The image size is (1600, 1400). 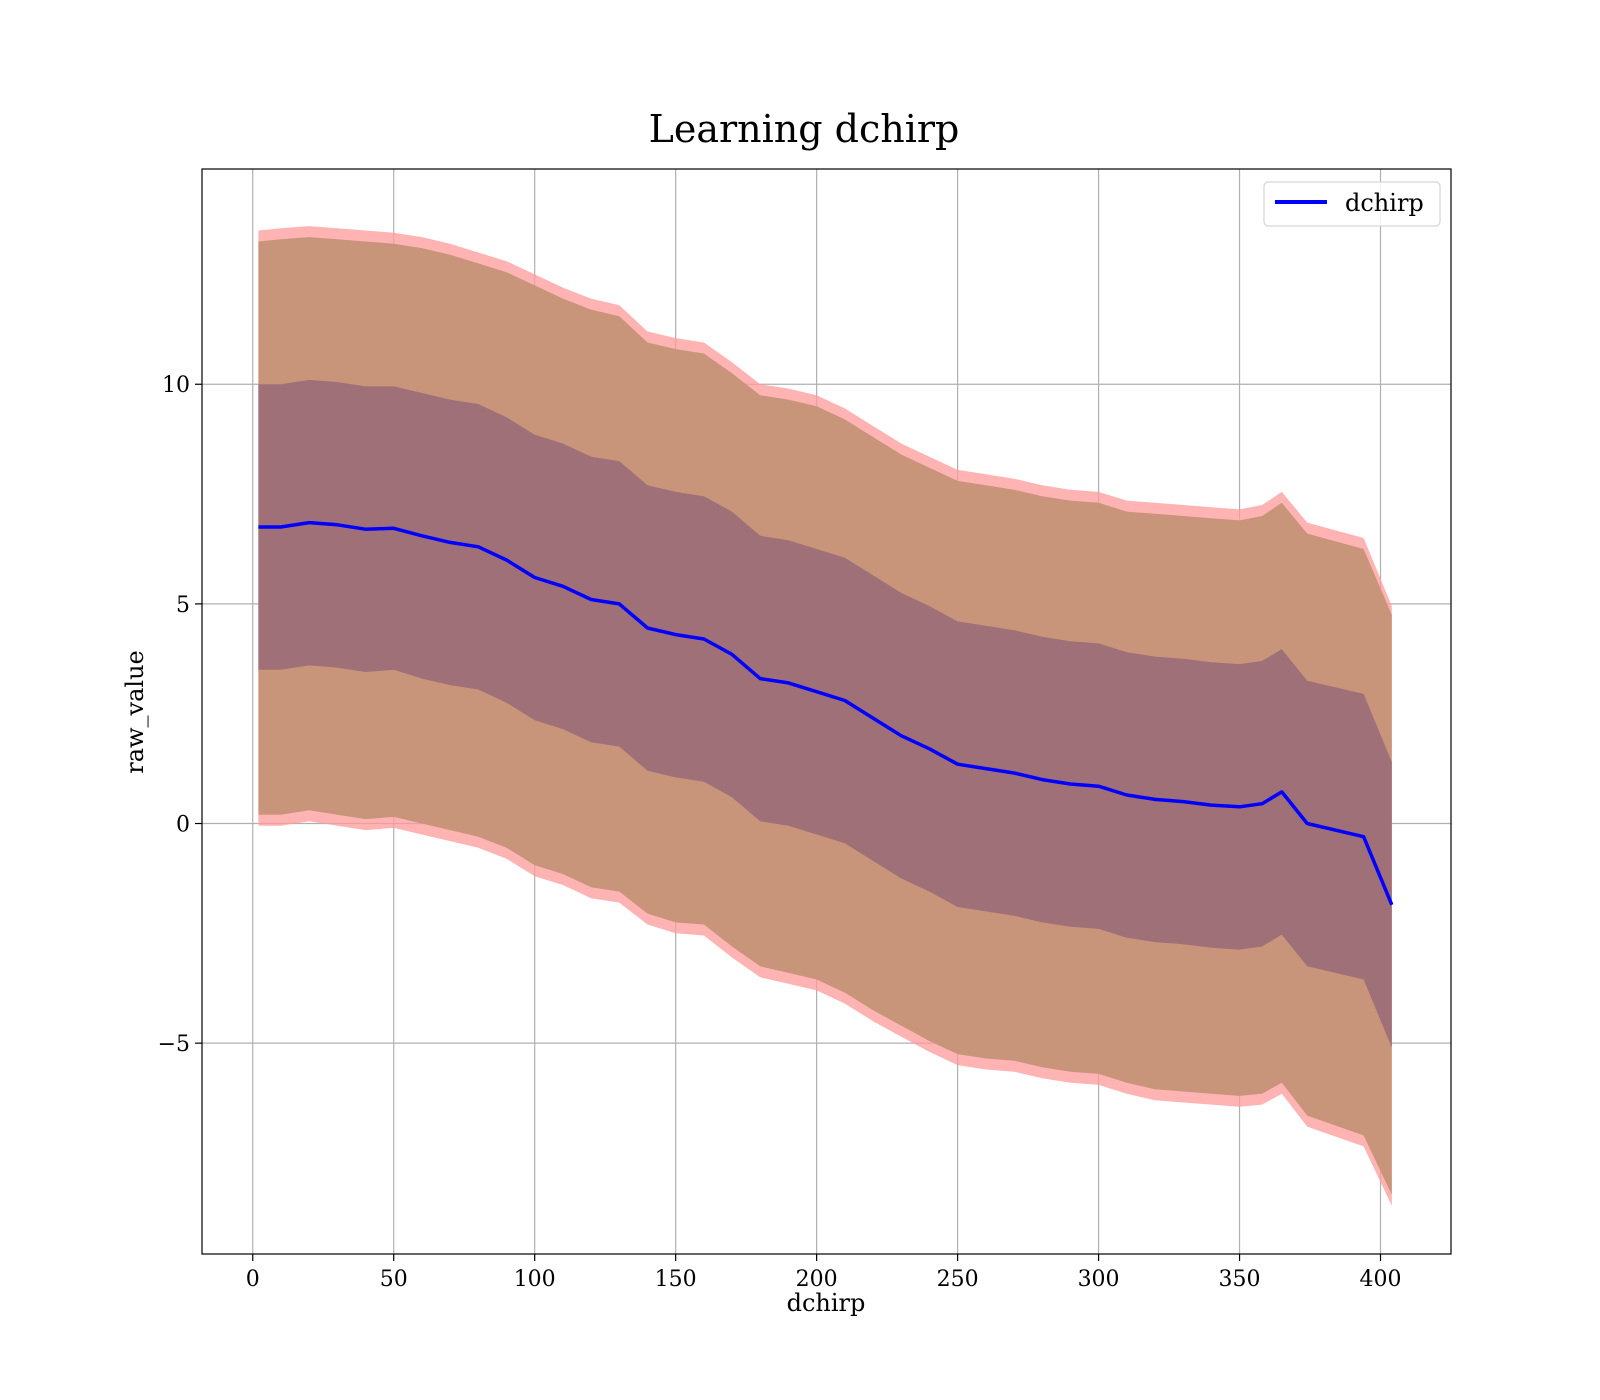 What do you see at coordinates (826, 1303) in the screenshot?
I see `x-axis-label: dchirp` at bounding box center [826, 1303].